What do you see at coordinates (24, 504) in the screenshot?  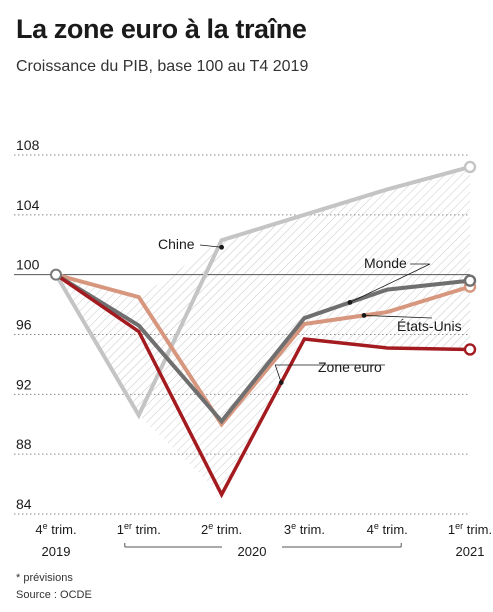 I see `y-tick-label: 84` at bounding box center [24, 504].